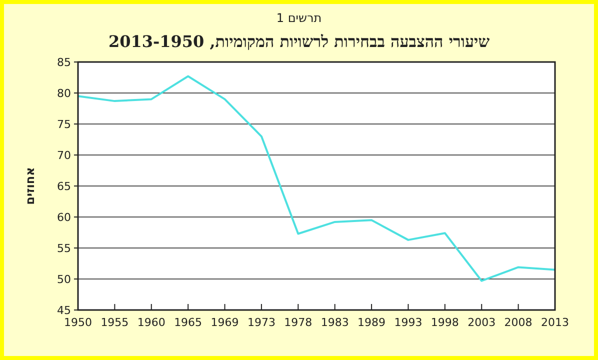 Image resolution: width=598 pixels, height=360 pixels. What do you see at coordinates (64, 93) in the screenshot?
I see `y-tick-label: 80` at bounding box center [64, 93].